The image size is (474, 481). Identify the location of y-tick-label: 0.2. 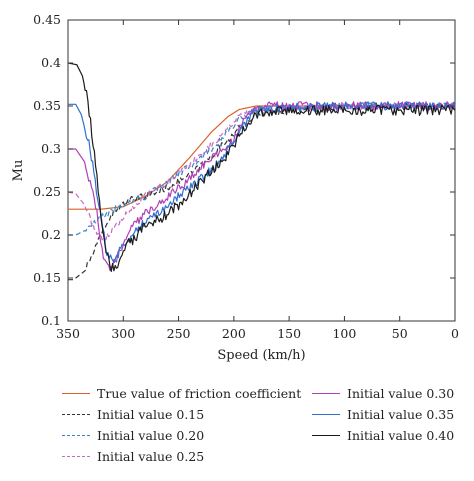
(51, 234).